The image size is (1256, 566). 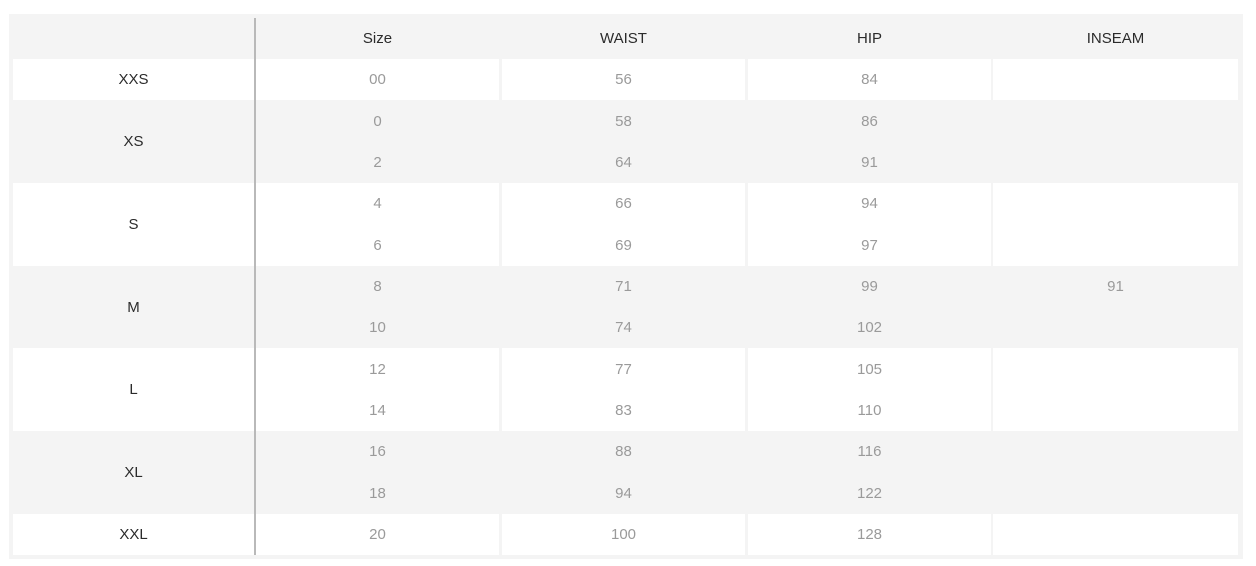 I want to click on size-column-block: 12 14, so click(x=377, y=389).